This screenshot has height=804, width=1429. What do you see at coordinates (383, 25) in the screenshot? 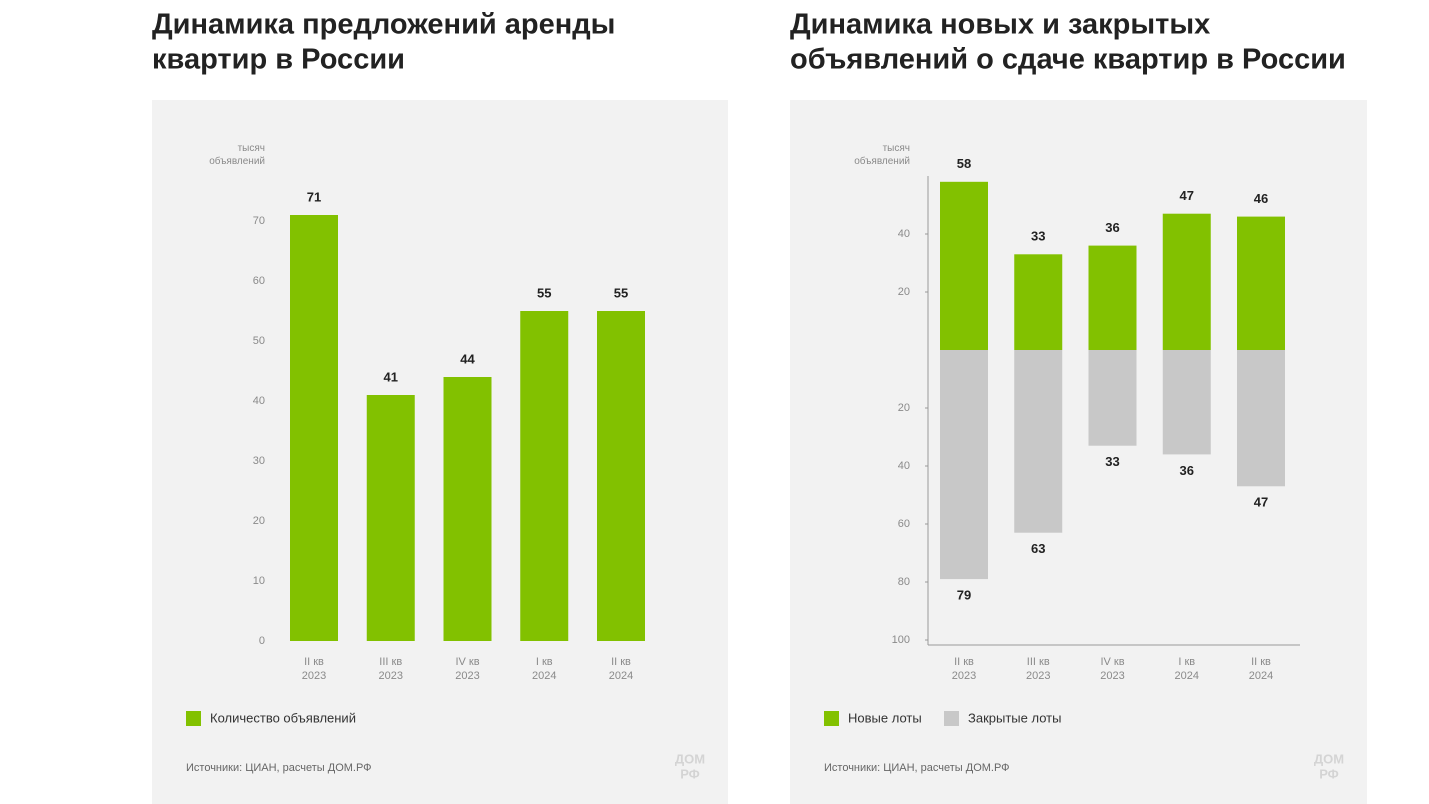
I see `chart-title: Динамика предложений аренды` at bounding box center [383, 25].